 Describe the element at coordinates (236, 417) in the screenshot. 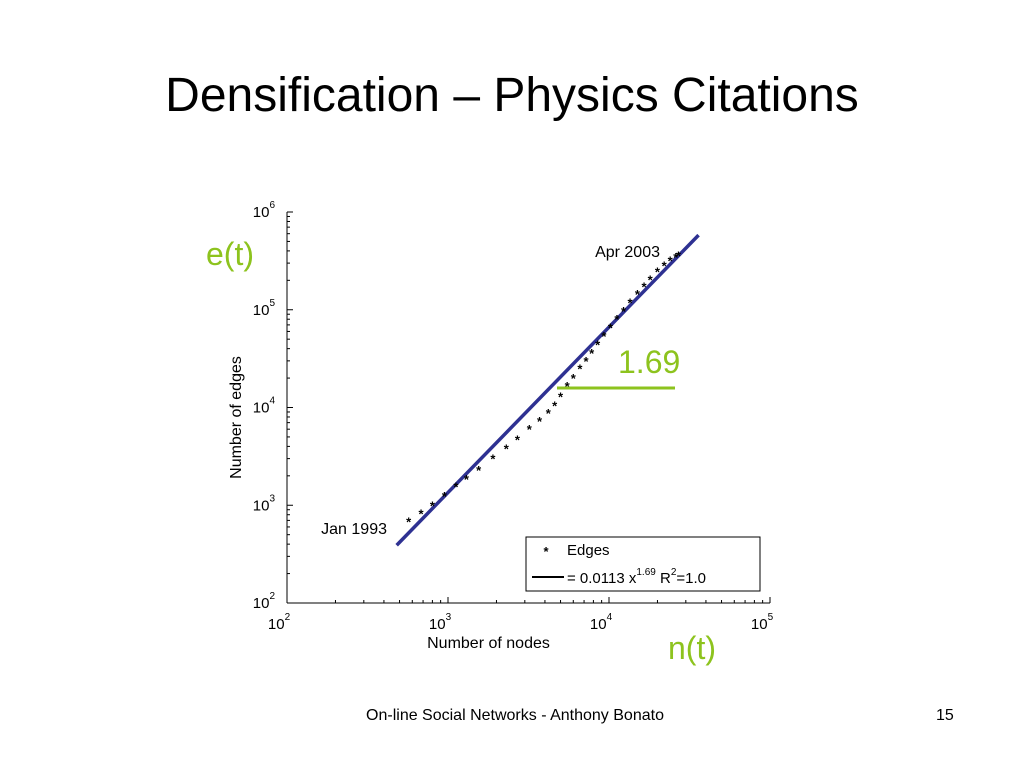

I see `y-axis-title: Number of edges` at that location.